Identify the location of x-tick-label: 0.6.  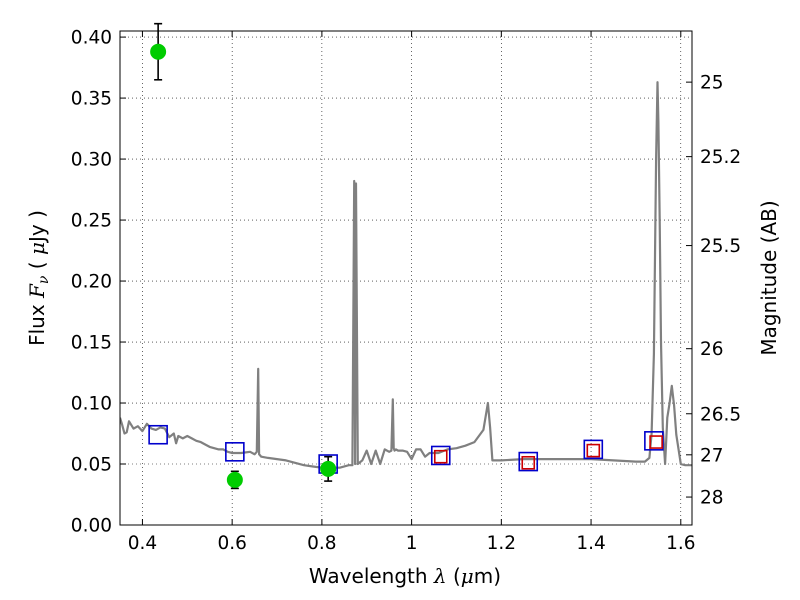
(231, 543).